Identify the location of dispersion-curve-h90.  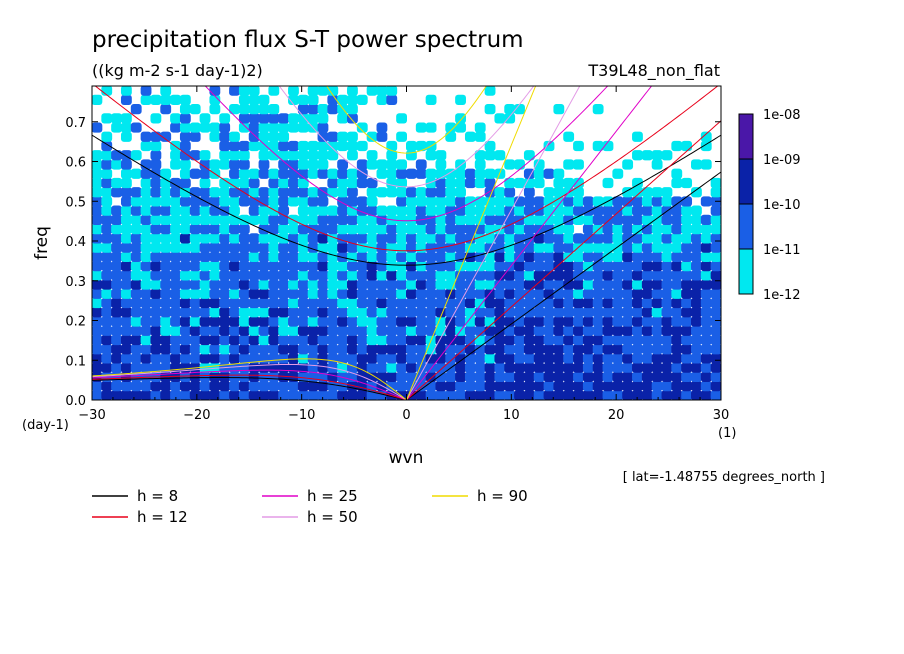
(406, 120).